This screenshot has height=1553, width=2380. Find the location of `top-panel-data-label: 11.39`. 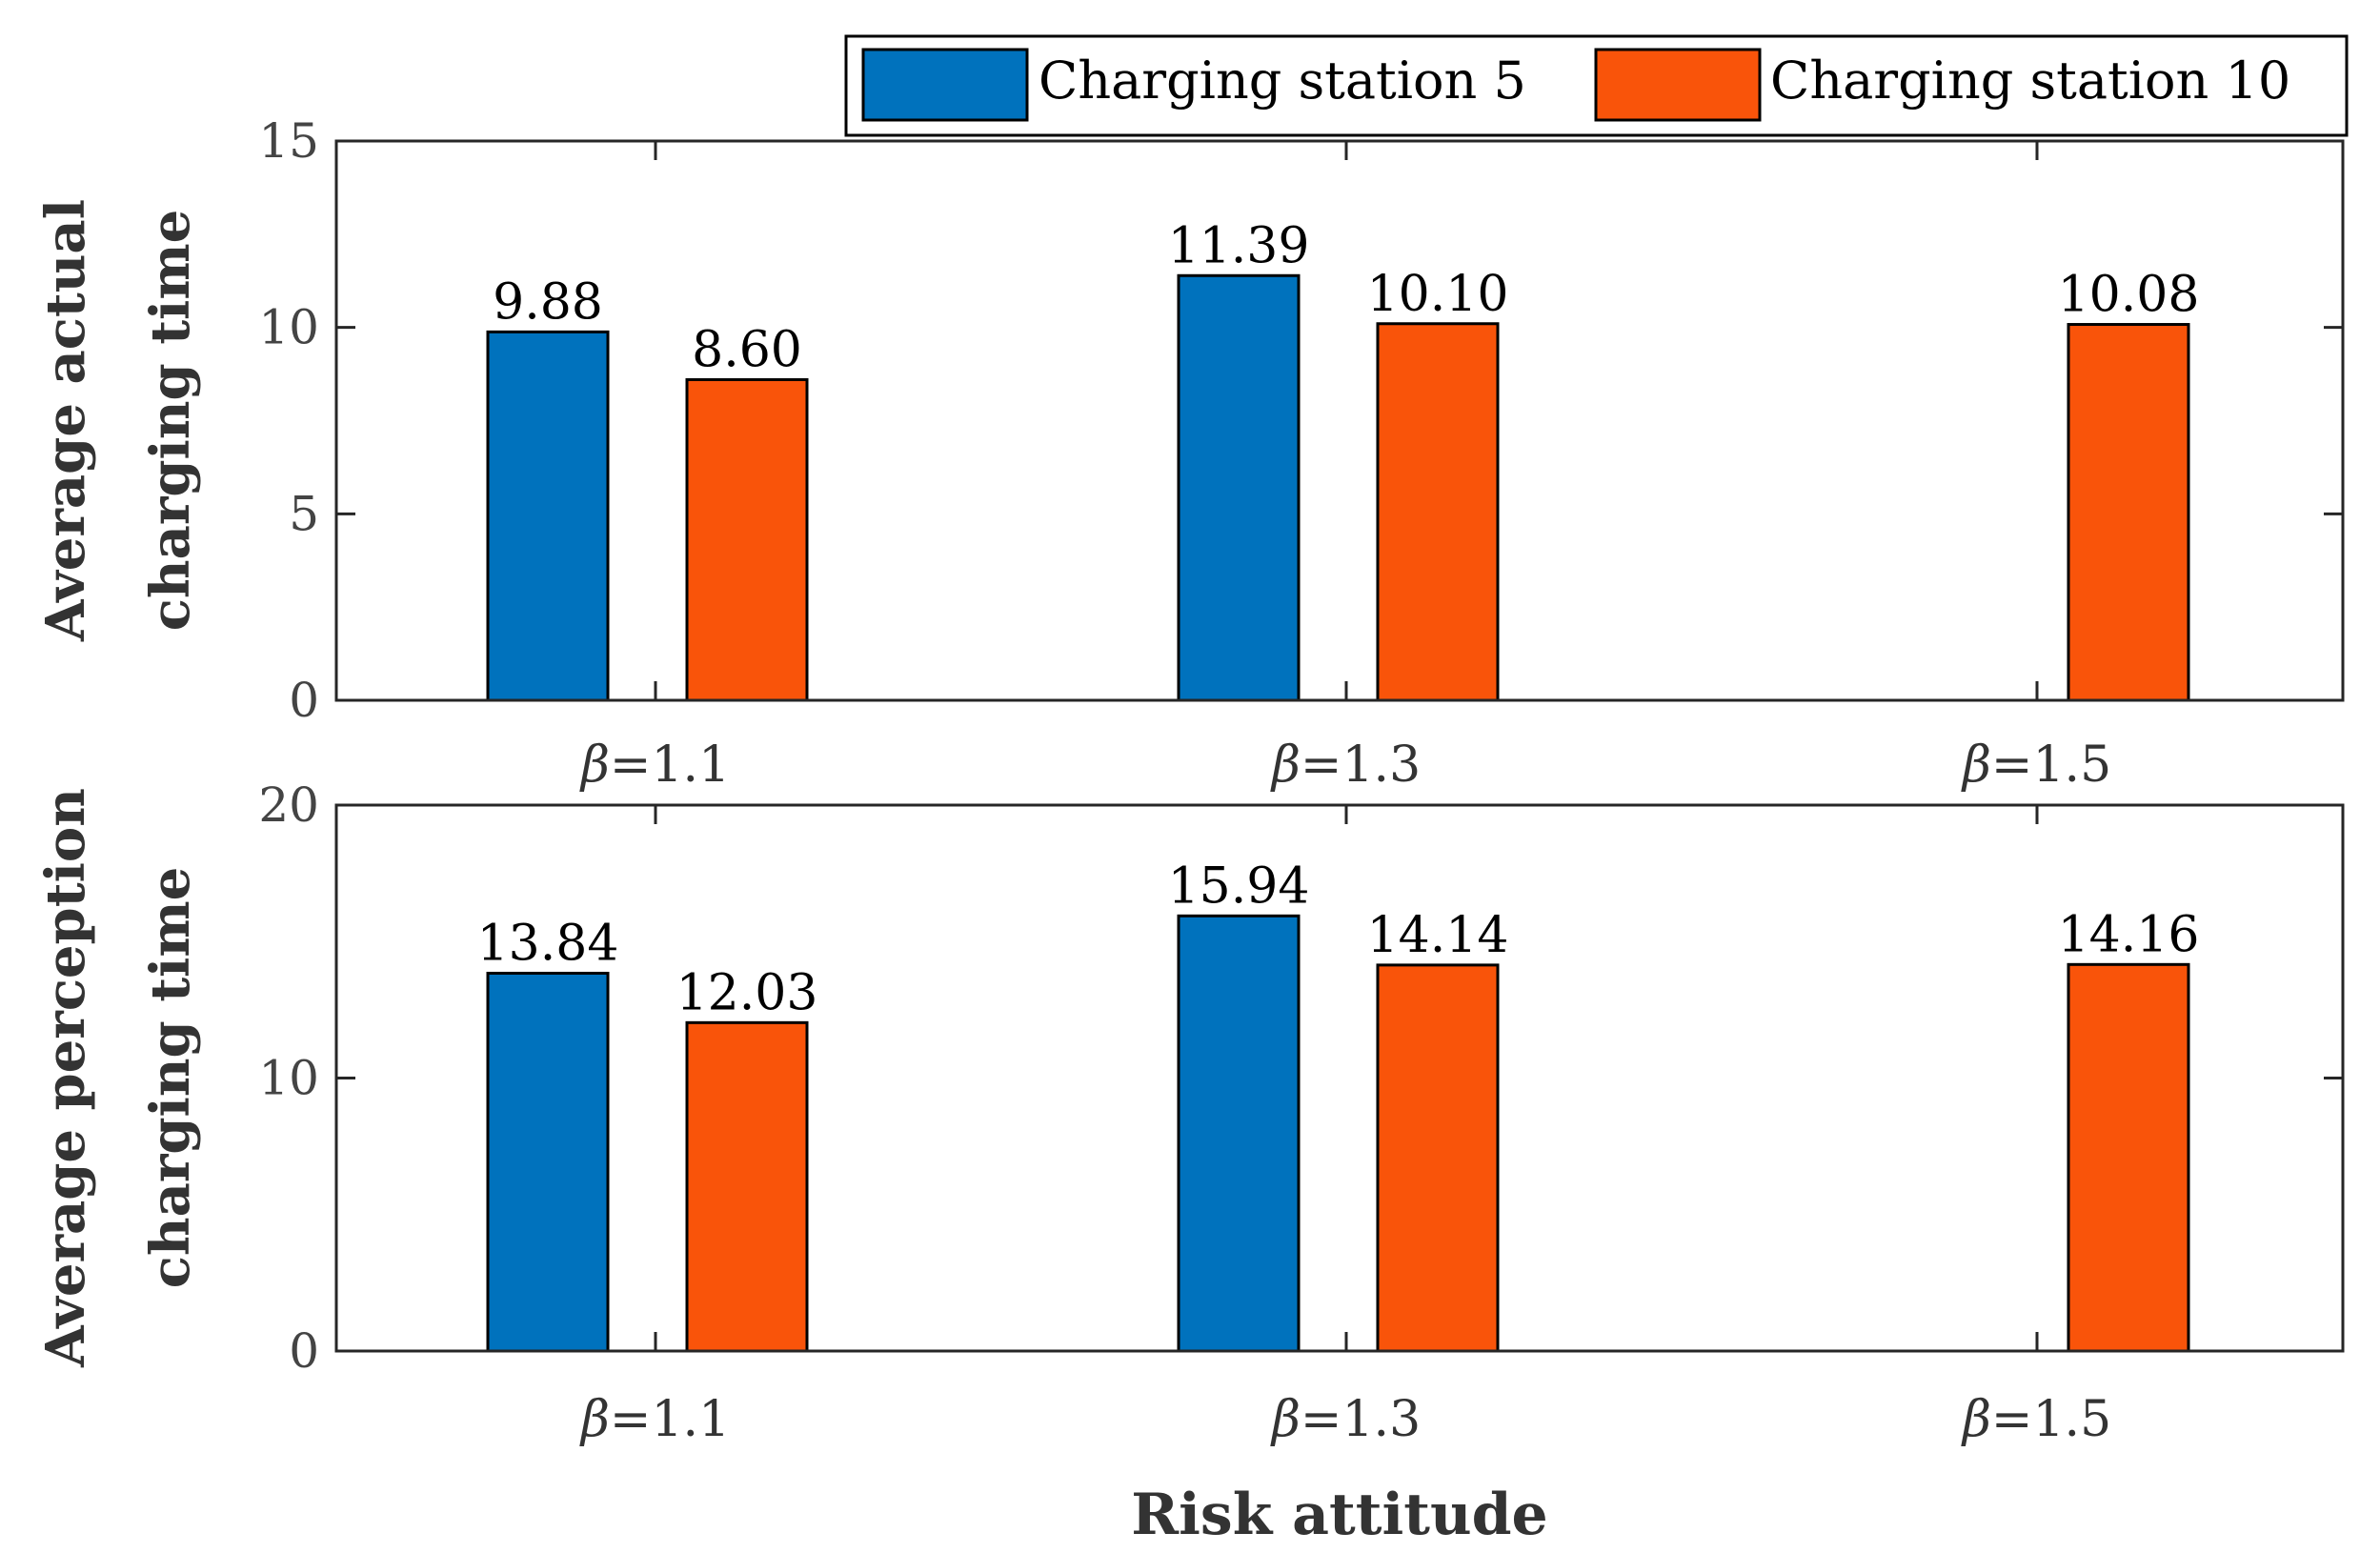

top-panel-data-label: 11.39 is located at coordinates (1239, 245).